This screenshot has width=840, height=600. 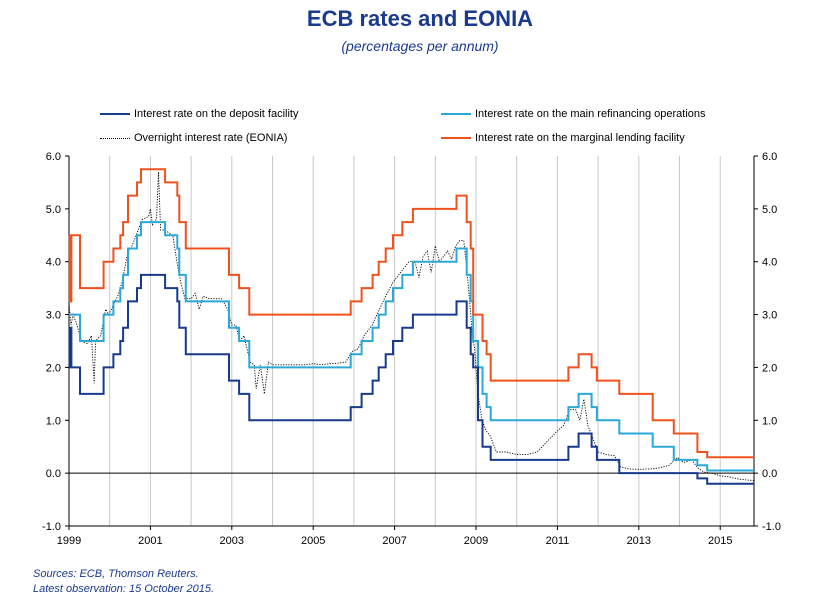 What do you see at coordinates (115, 114) in the screenshot?
I see `legend-swatch-deposit` at bounding box center [115, 114].